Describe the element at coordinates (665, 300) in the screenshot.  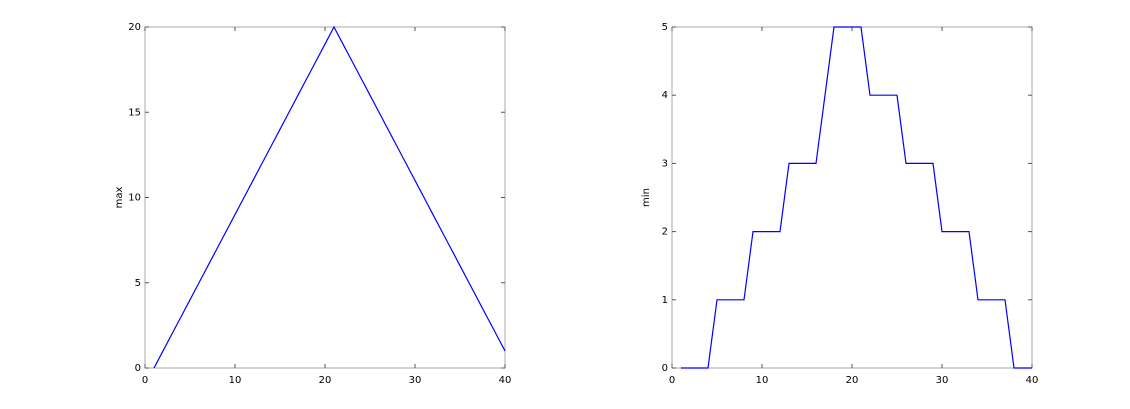
I see `y-tick-label: 1` at that location.